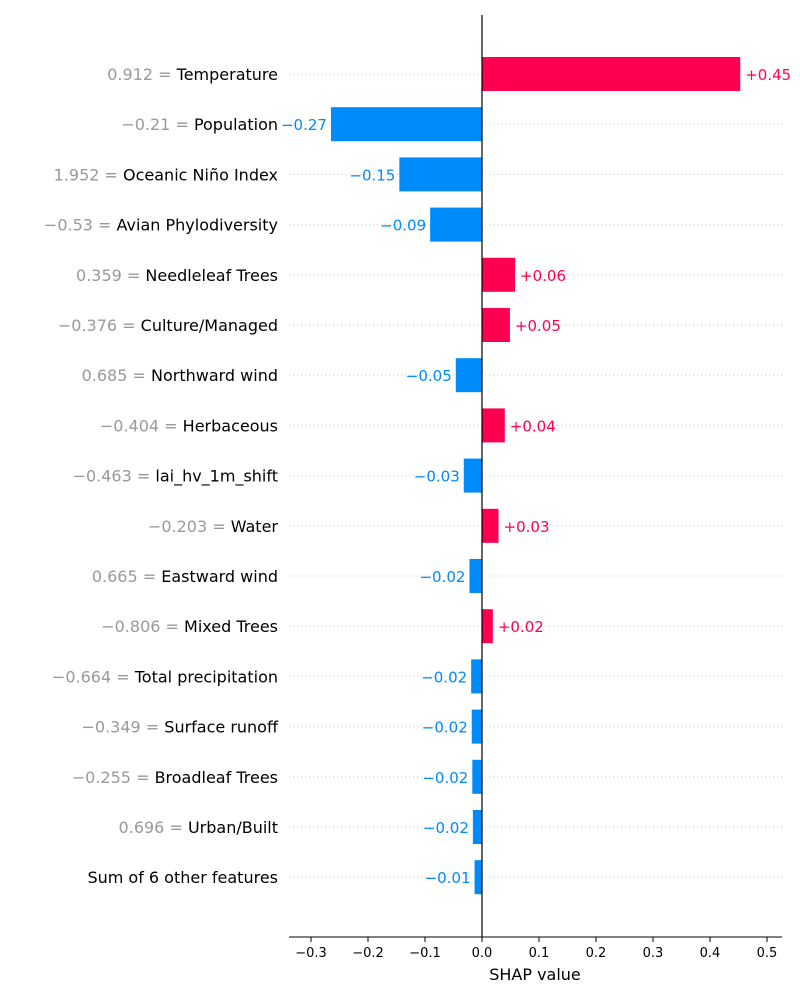 The image size is (800, 1000). Describe the element at coordinates (141, 425) in the screenshot. I see `feature-value: −0.404 =` at that location.